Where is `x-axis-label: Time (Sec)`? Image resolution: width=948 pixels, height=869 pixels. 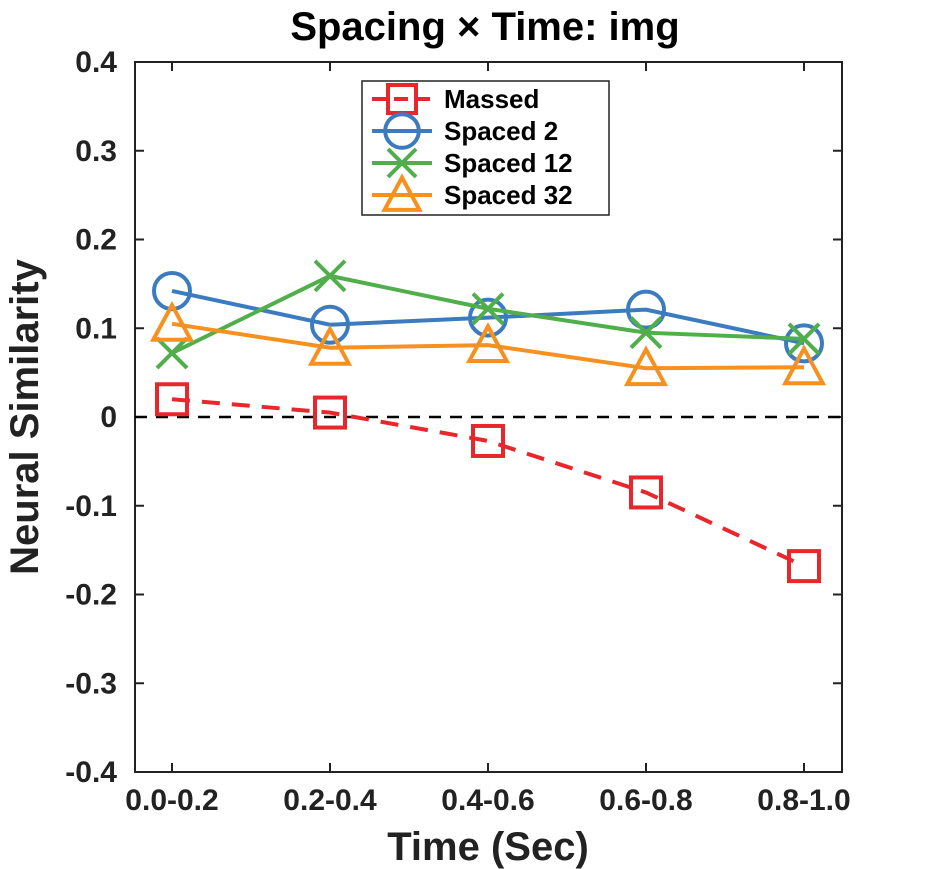 x-axis-label: Time (Sec) is located at coordinates (488, 847).